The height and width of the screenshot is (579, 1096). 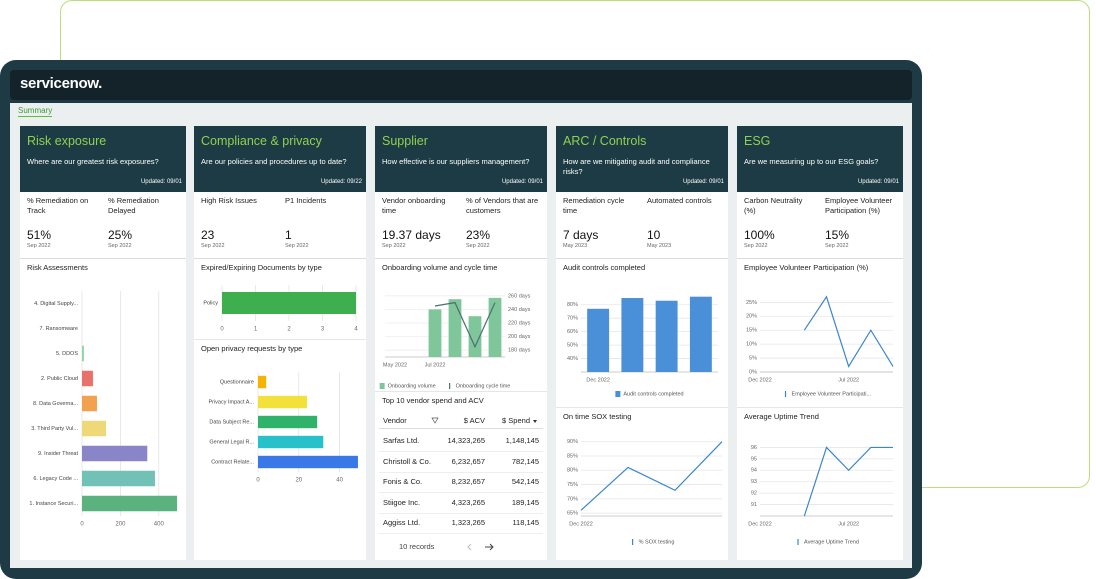 I want to click on y-tick-label: 90%, so click(x=572, y=442).